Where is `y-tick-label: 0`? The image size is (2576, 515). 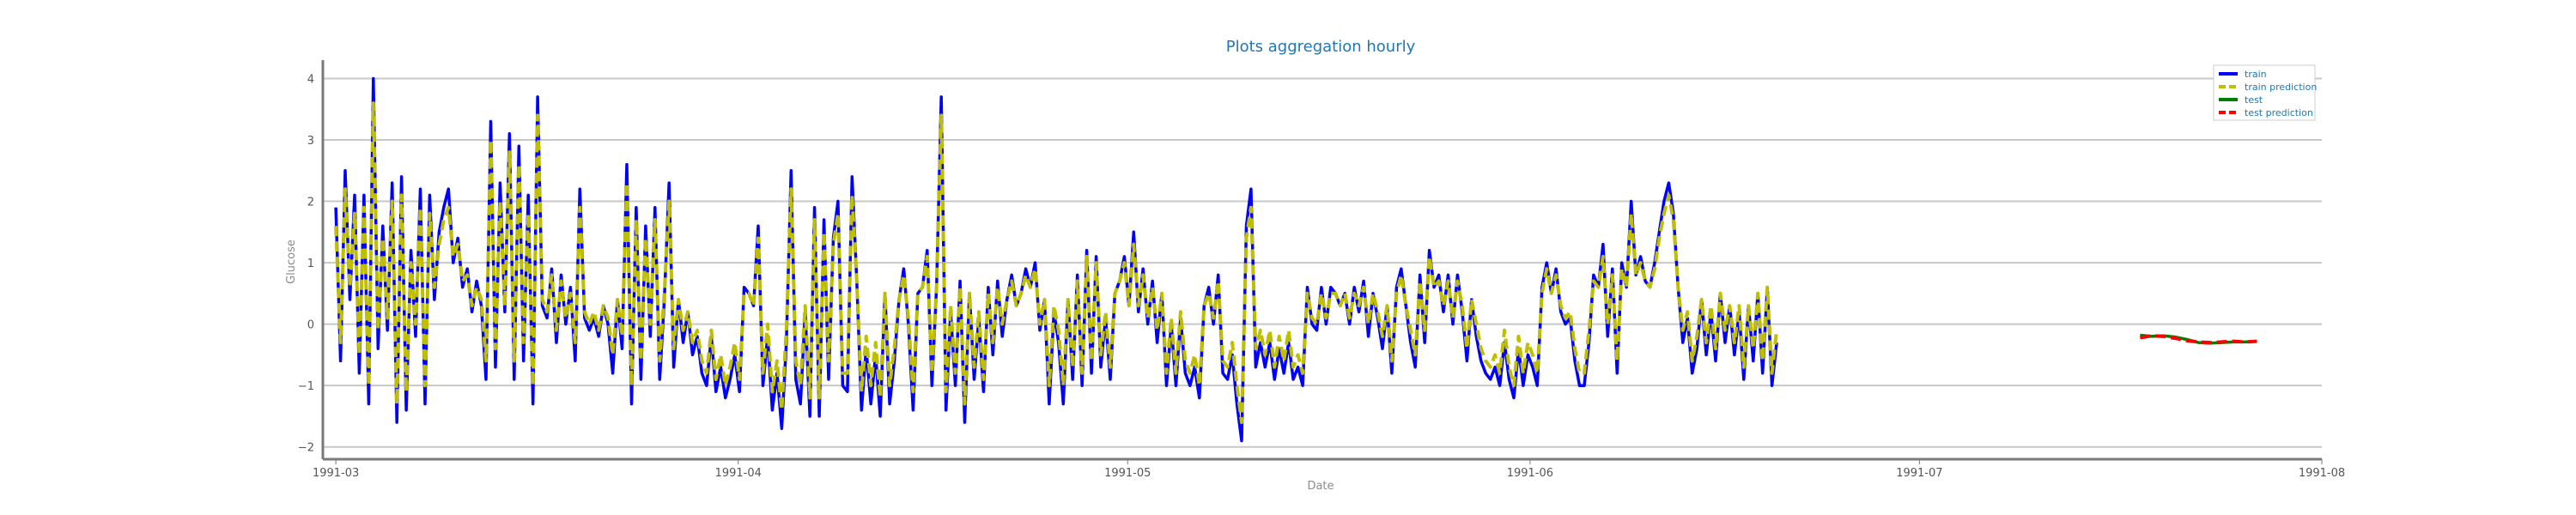 y-tick-label: 0 is located at coordinates (311, 325).